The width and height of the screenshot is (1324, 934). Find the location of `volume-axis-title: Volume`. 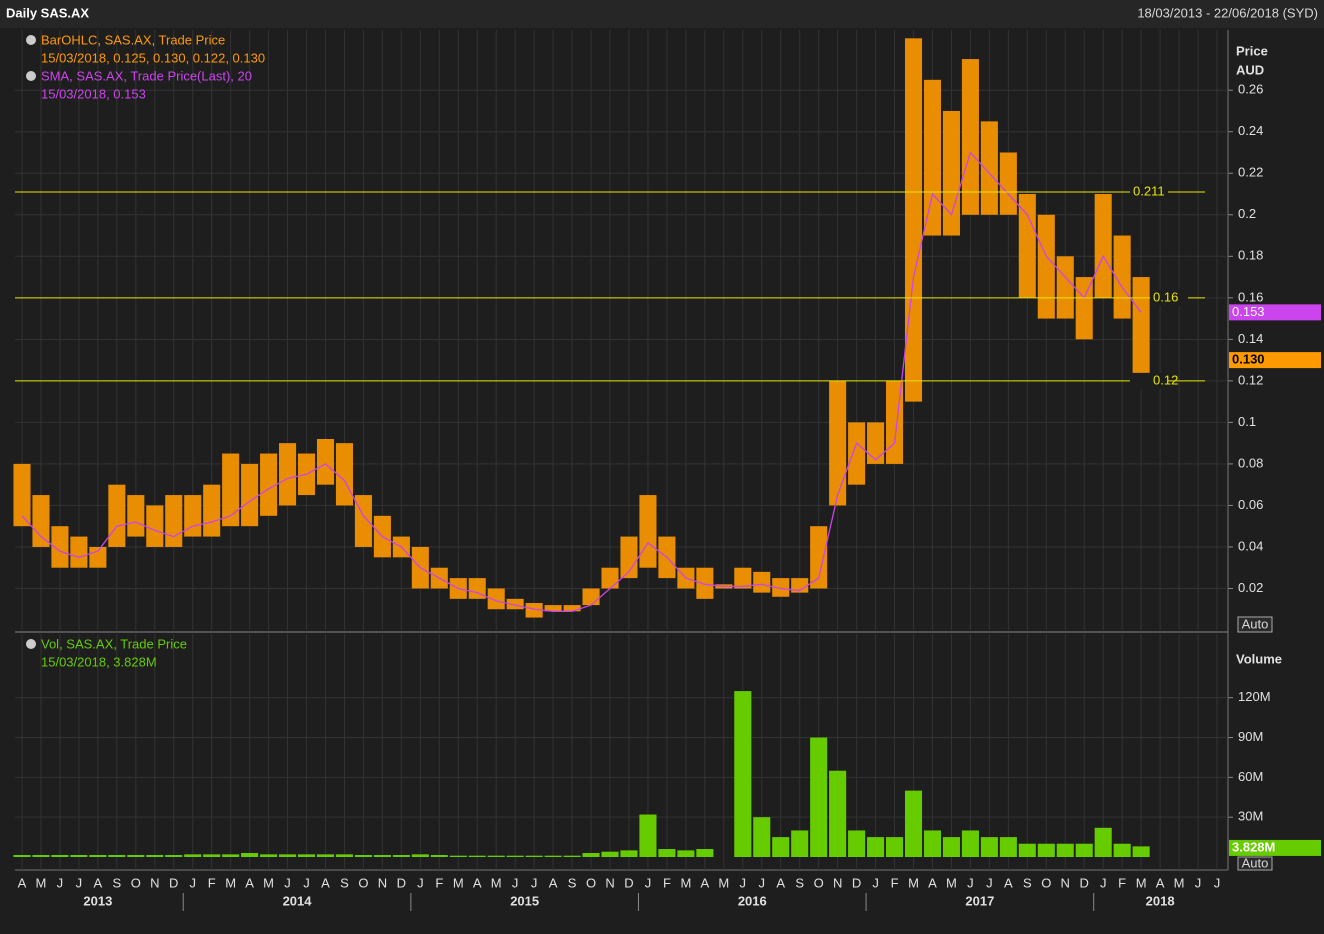

volume-axis-title: Volume is located at coordinates (1259, 658).